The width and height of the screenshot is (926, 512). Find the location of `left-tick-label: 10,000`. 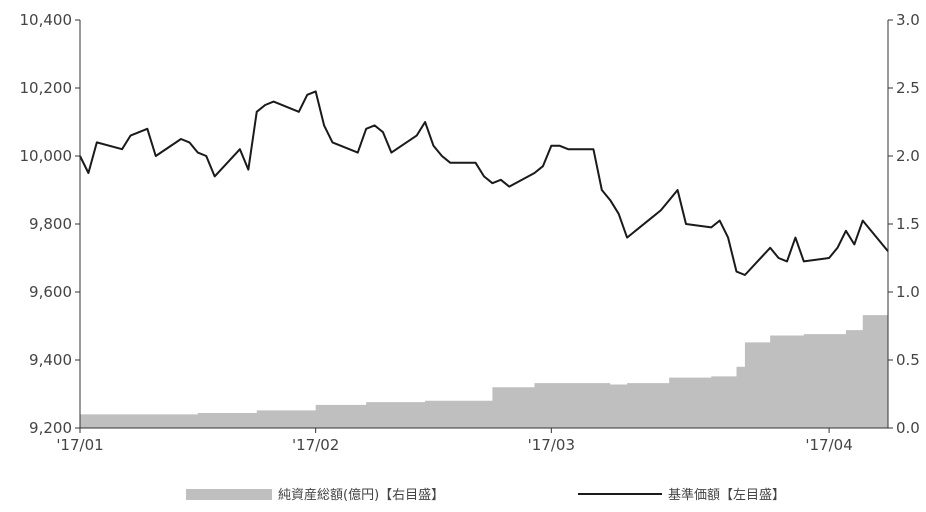

left-tick-label: 10,000 is located at coordinates (46, 156).